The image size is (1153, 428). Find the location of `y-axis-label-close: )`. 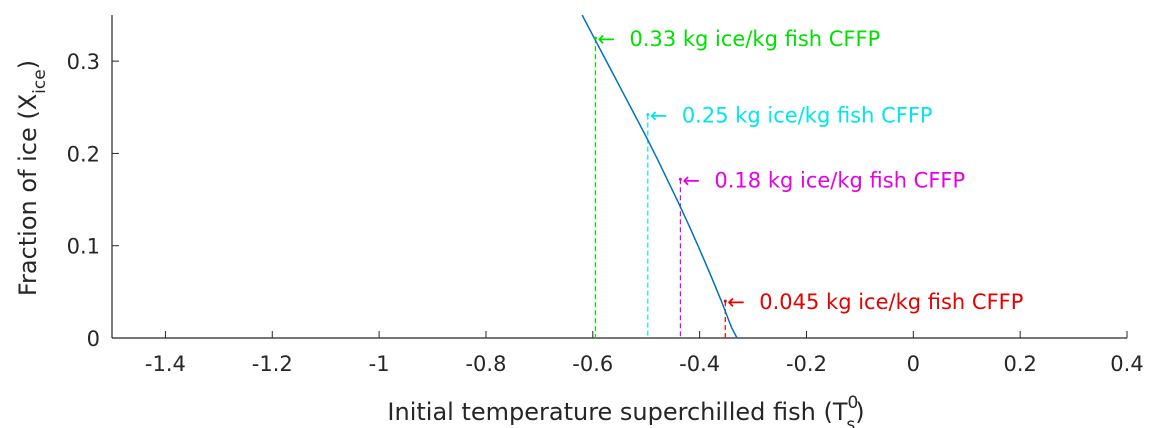

y-axis-label-close: ) is located at coordinates (28, 64).